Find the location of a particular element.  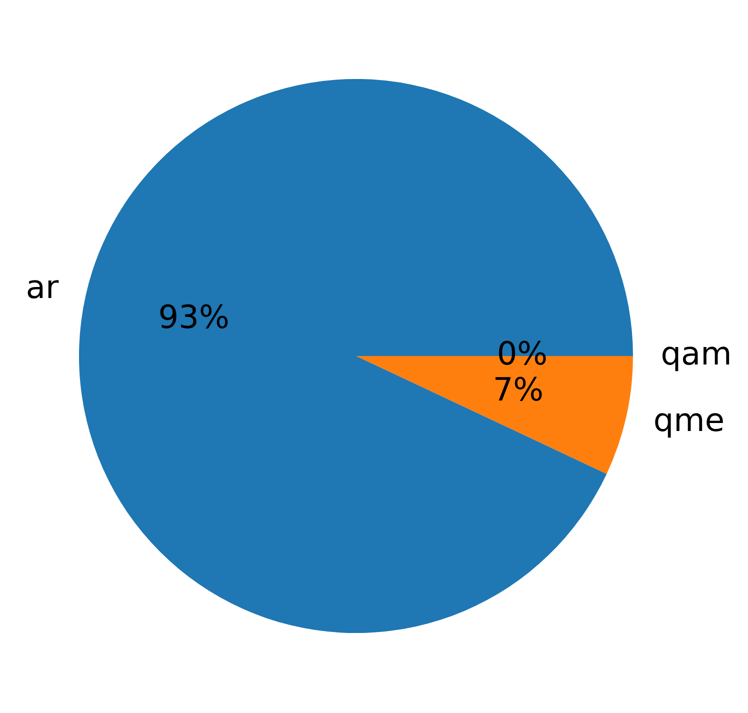

data-label: 93% is located at coordinates (194, 317).